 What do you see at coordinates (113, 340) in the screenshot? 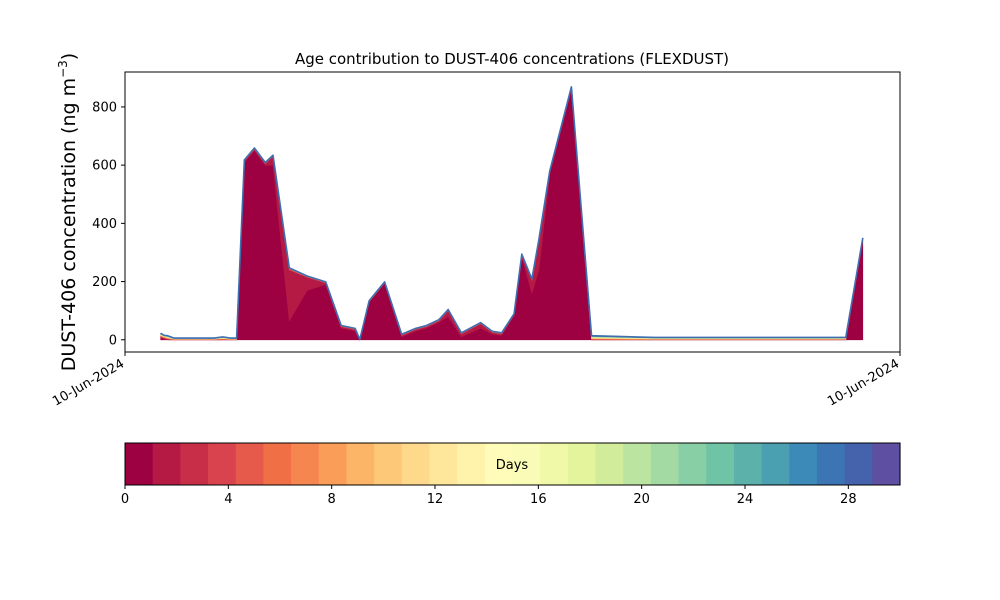
I see `y-tick-label: 0` at bounding box center [113, 340].